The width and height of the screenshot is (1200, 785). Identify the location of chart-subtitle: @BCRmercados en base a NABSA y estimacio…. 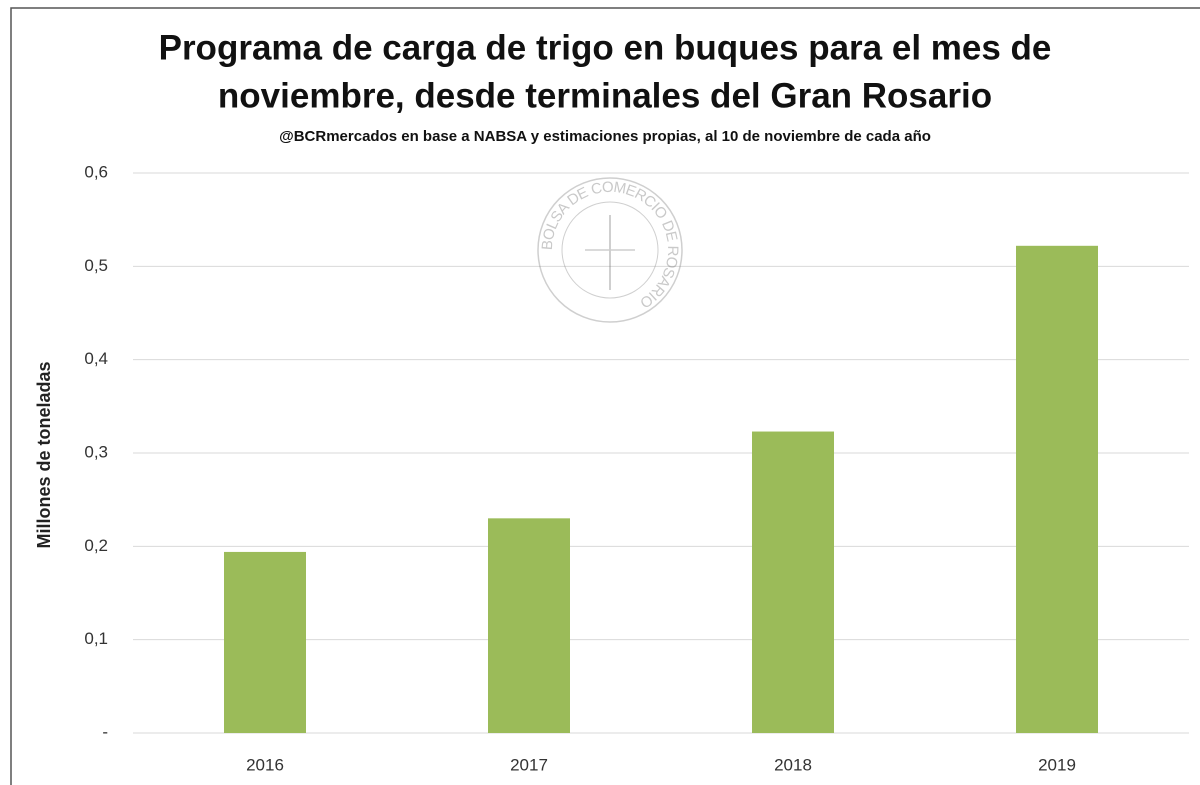
(605, 136).